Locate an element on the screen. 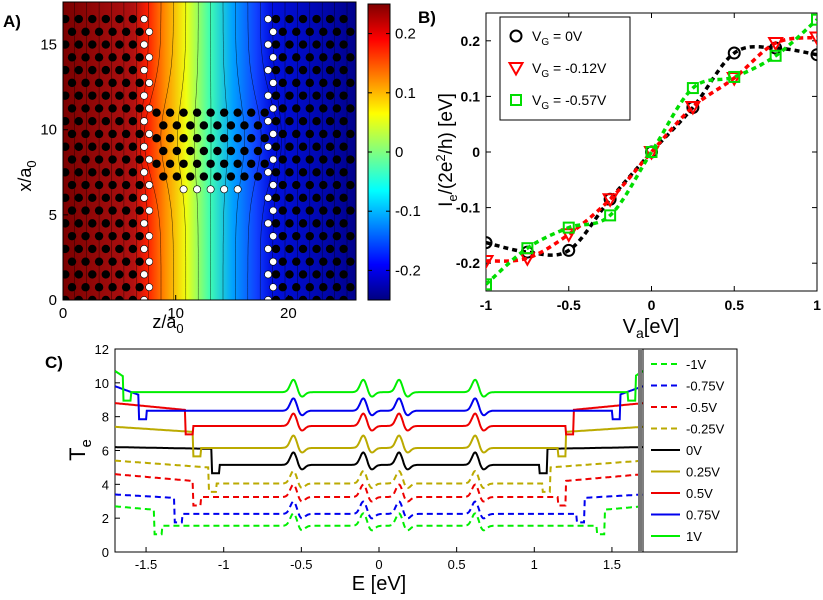  panel-b-ytick-label: 0.1 is located at coordinates (471, 96).